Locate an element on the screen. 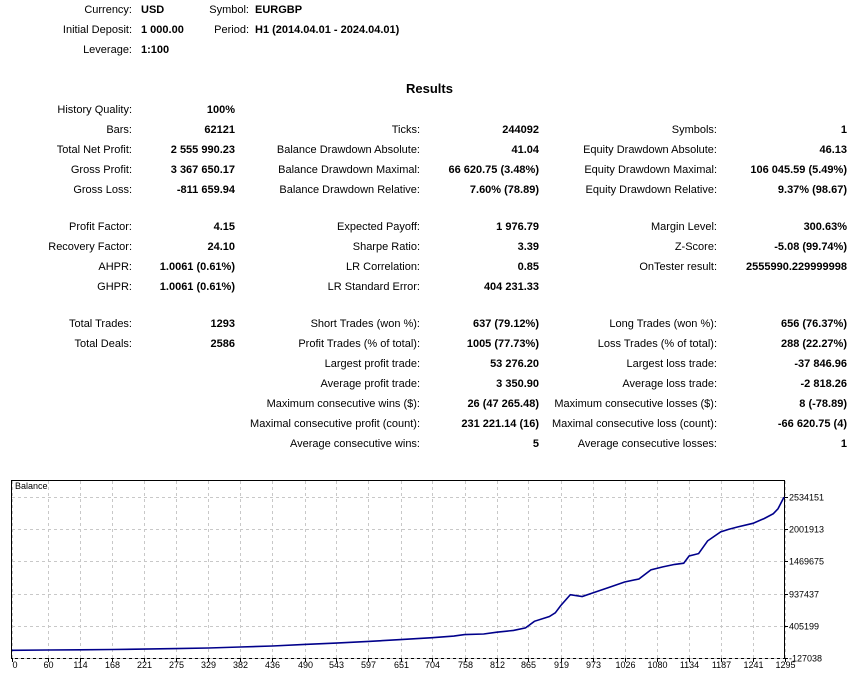  stat-label: Average loss trade: is located at coordinates (669, 384).